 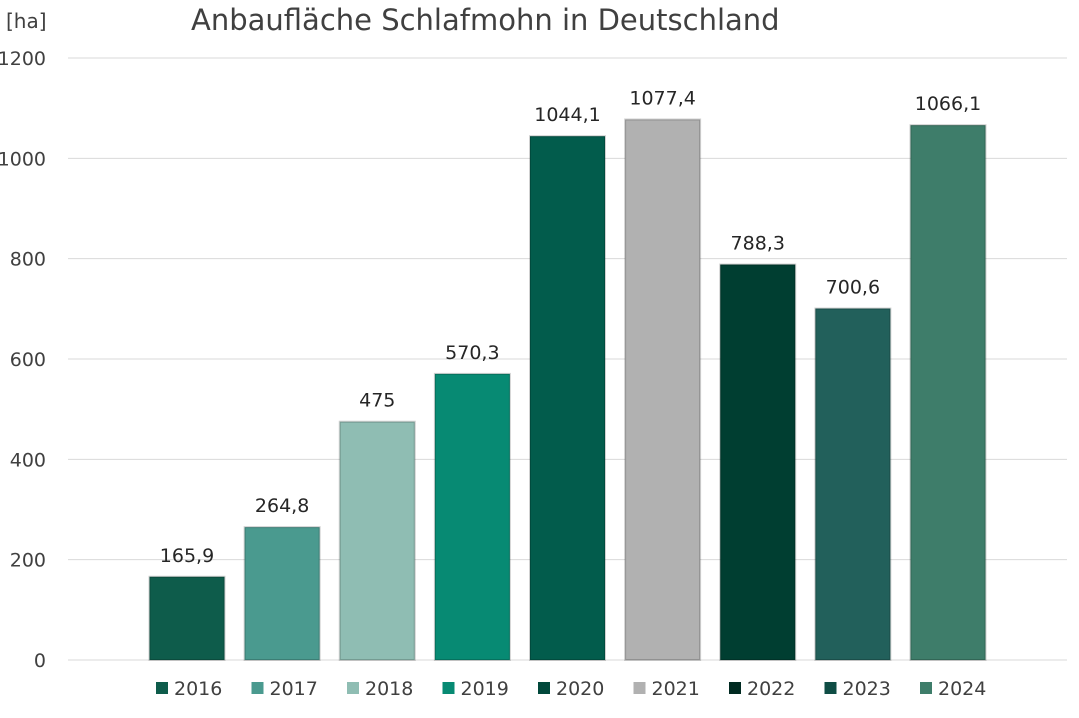 What do you see at coordinates (448, 688) in the screenshot?
I see `legend-swatch-2019` at bounding box center [448, 688].